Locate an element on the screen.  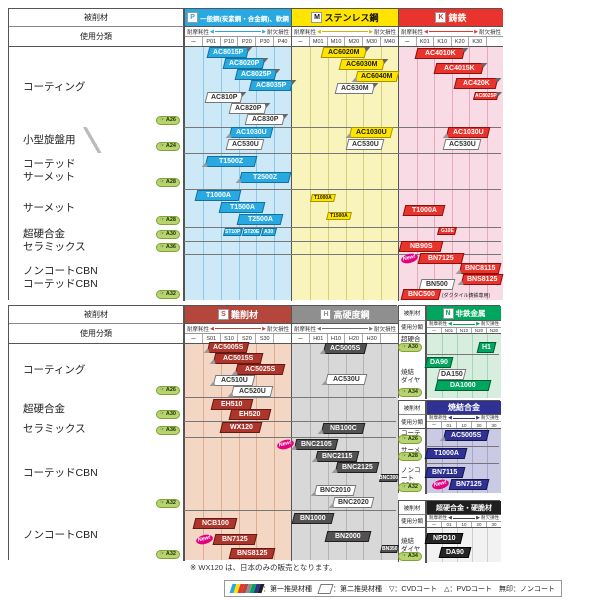
grade-label: H1 is located at coordinates (486, 347).